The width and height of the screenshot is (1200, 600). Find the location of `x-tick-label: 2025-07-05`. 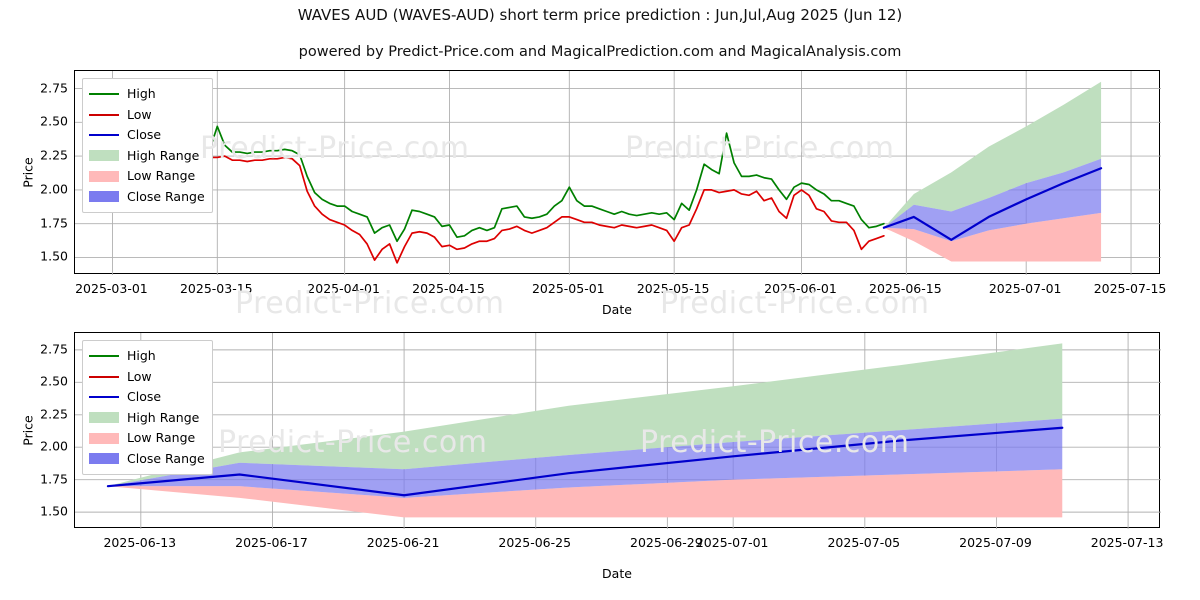

x-tick-label: 2025-07-05 is located at coordinates (864, 542).